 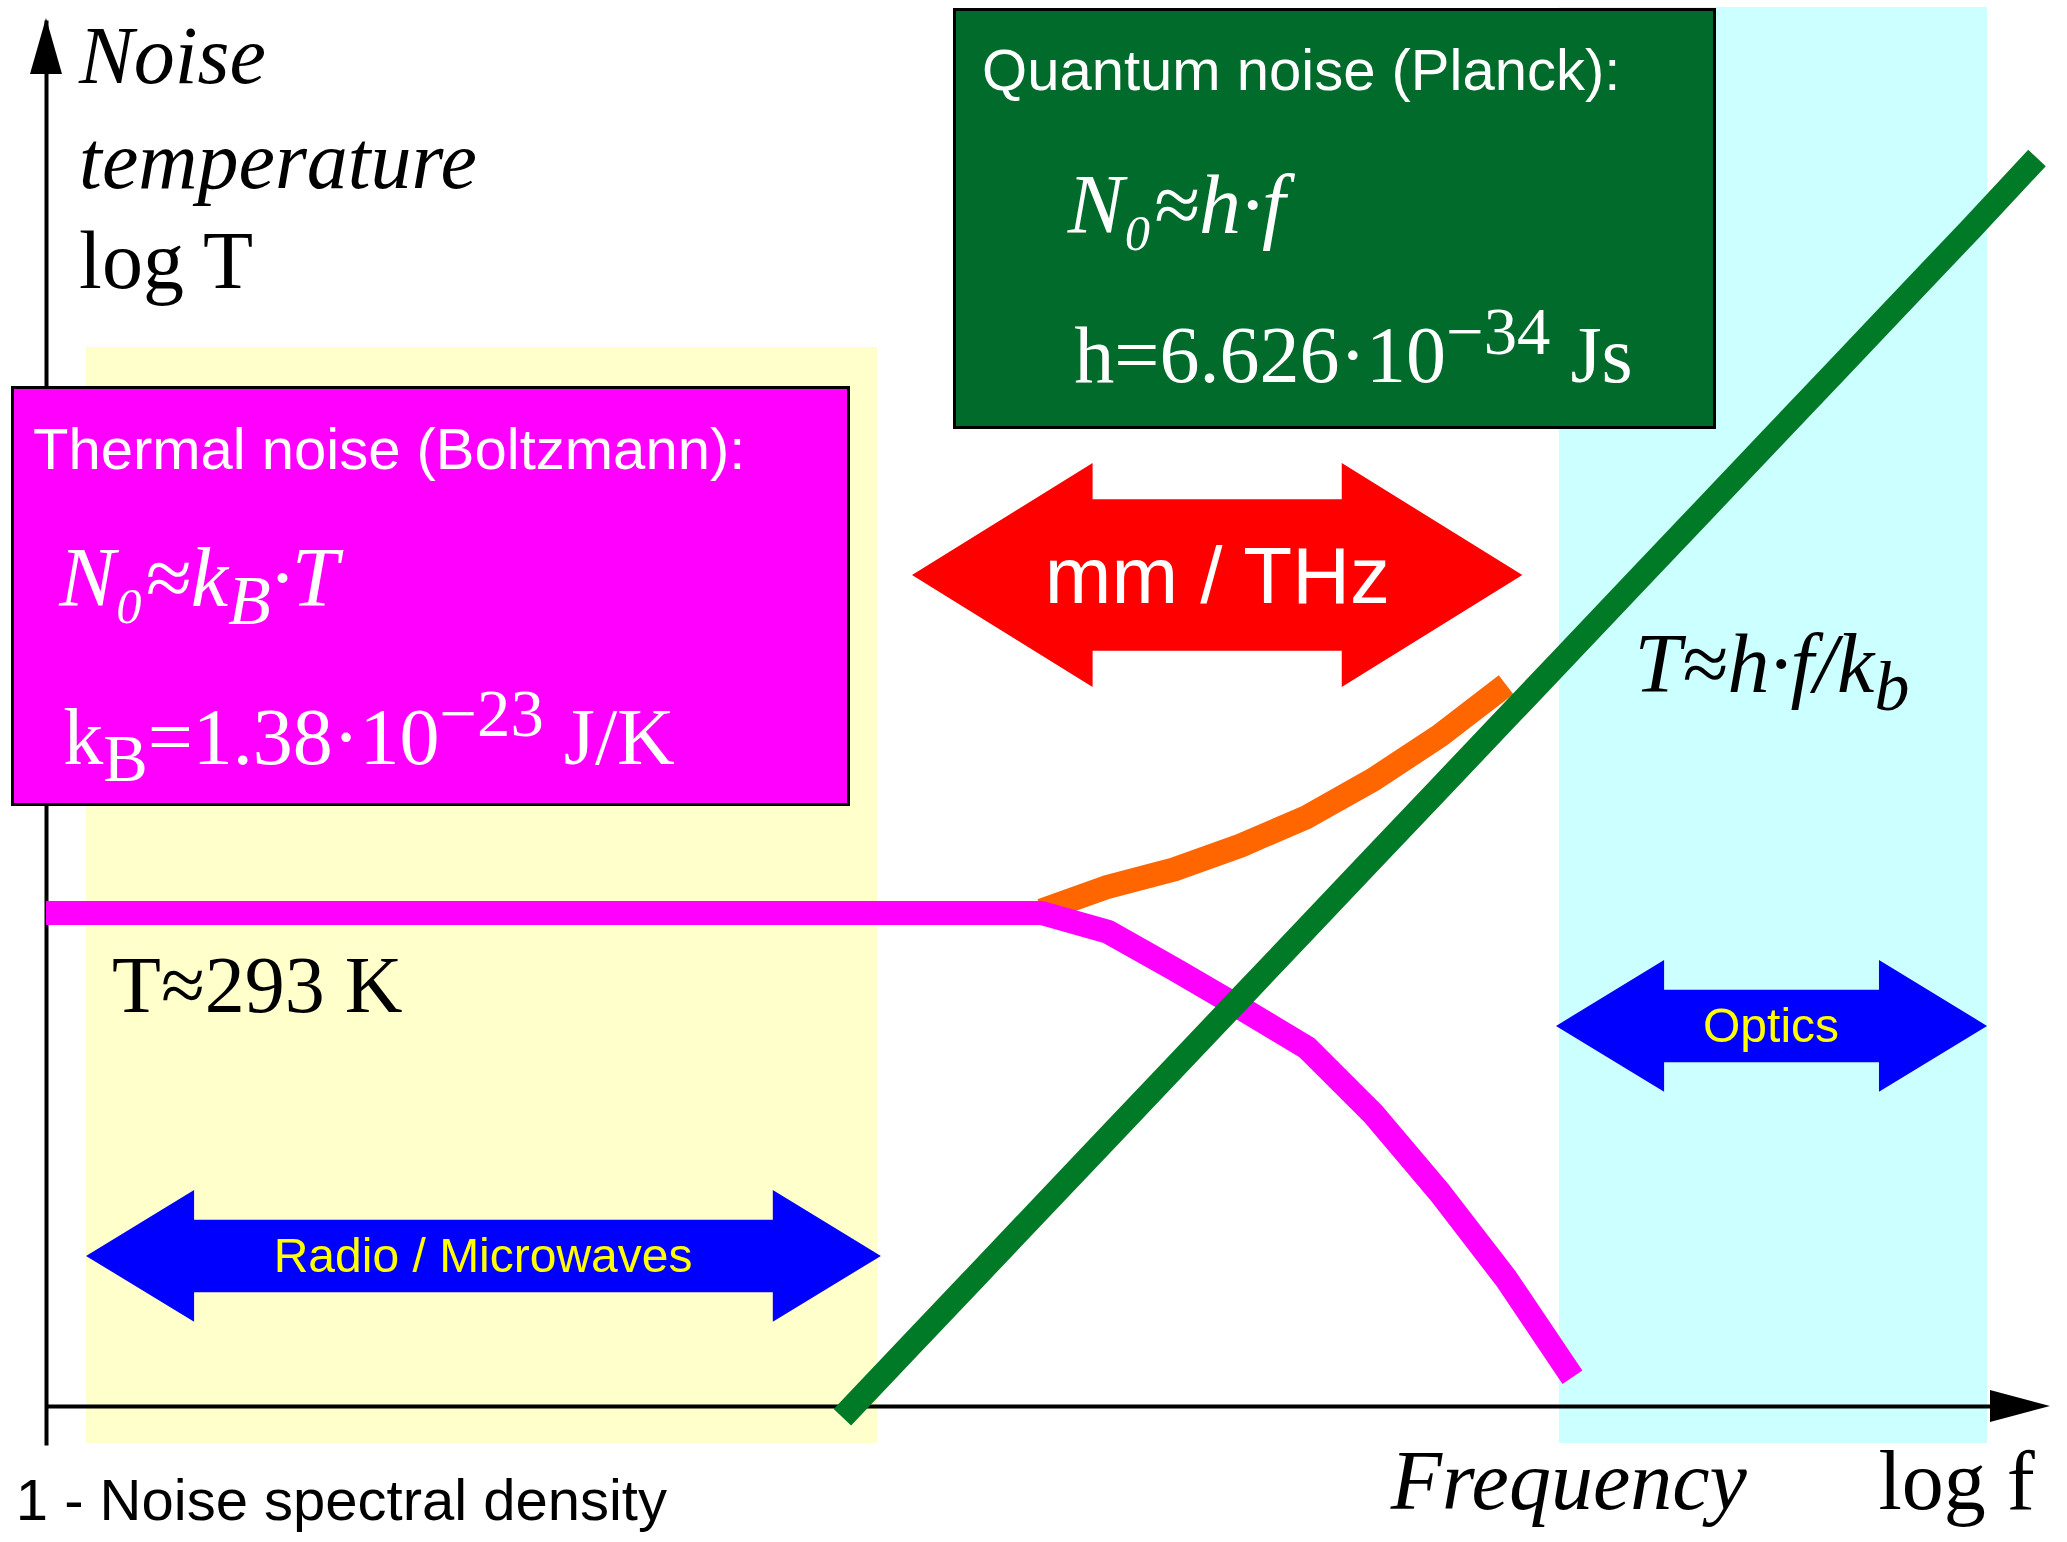 I want to click on annotation: log T, so click(x=166, y=260).